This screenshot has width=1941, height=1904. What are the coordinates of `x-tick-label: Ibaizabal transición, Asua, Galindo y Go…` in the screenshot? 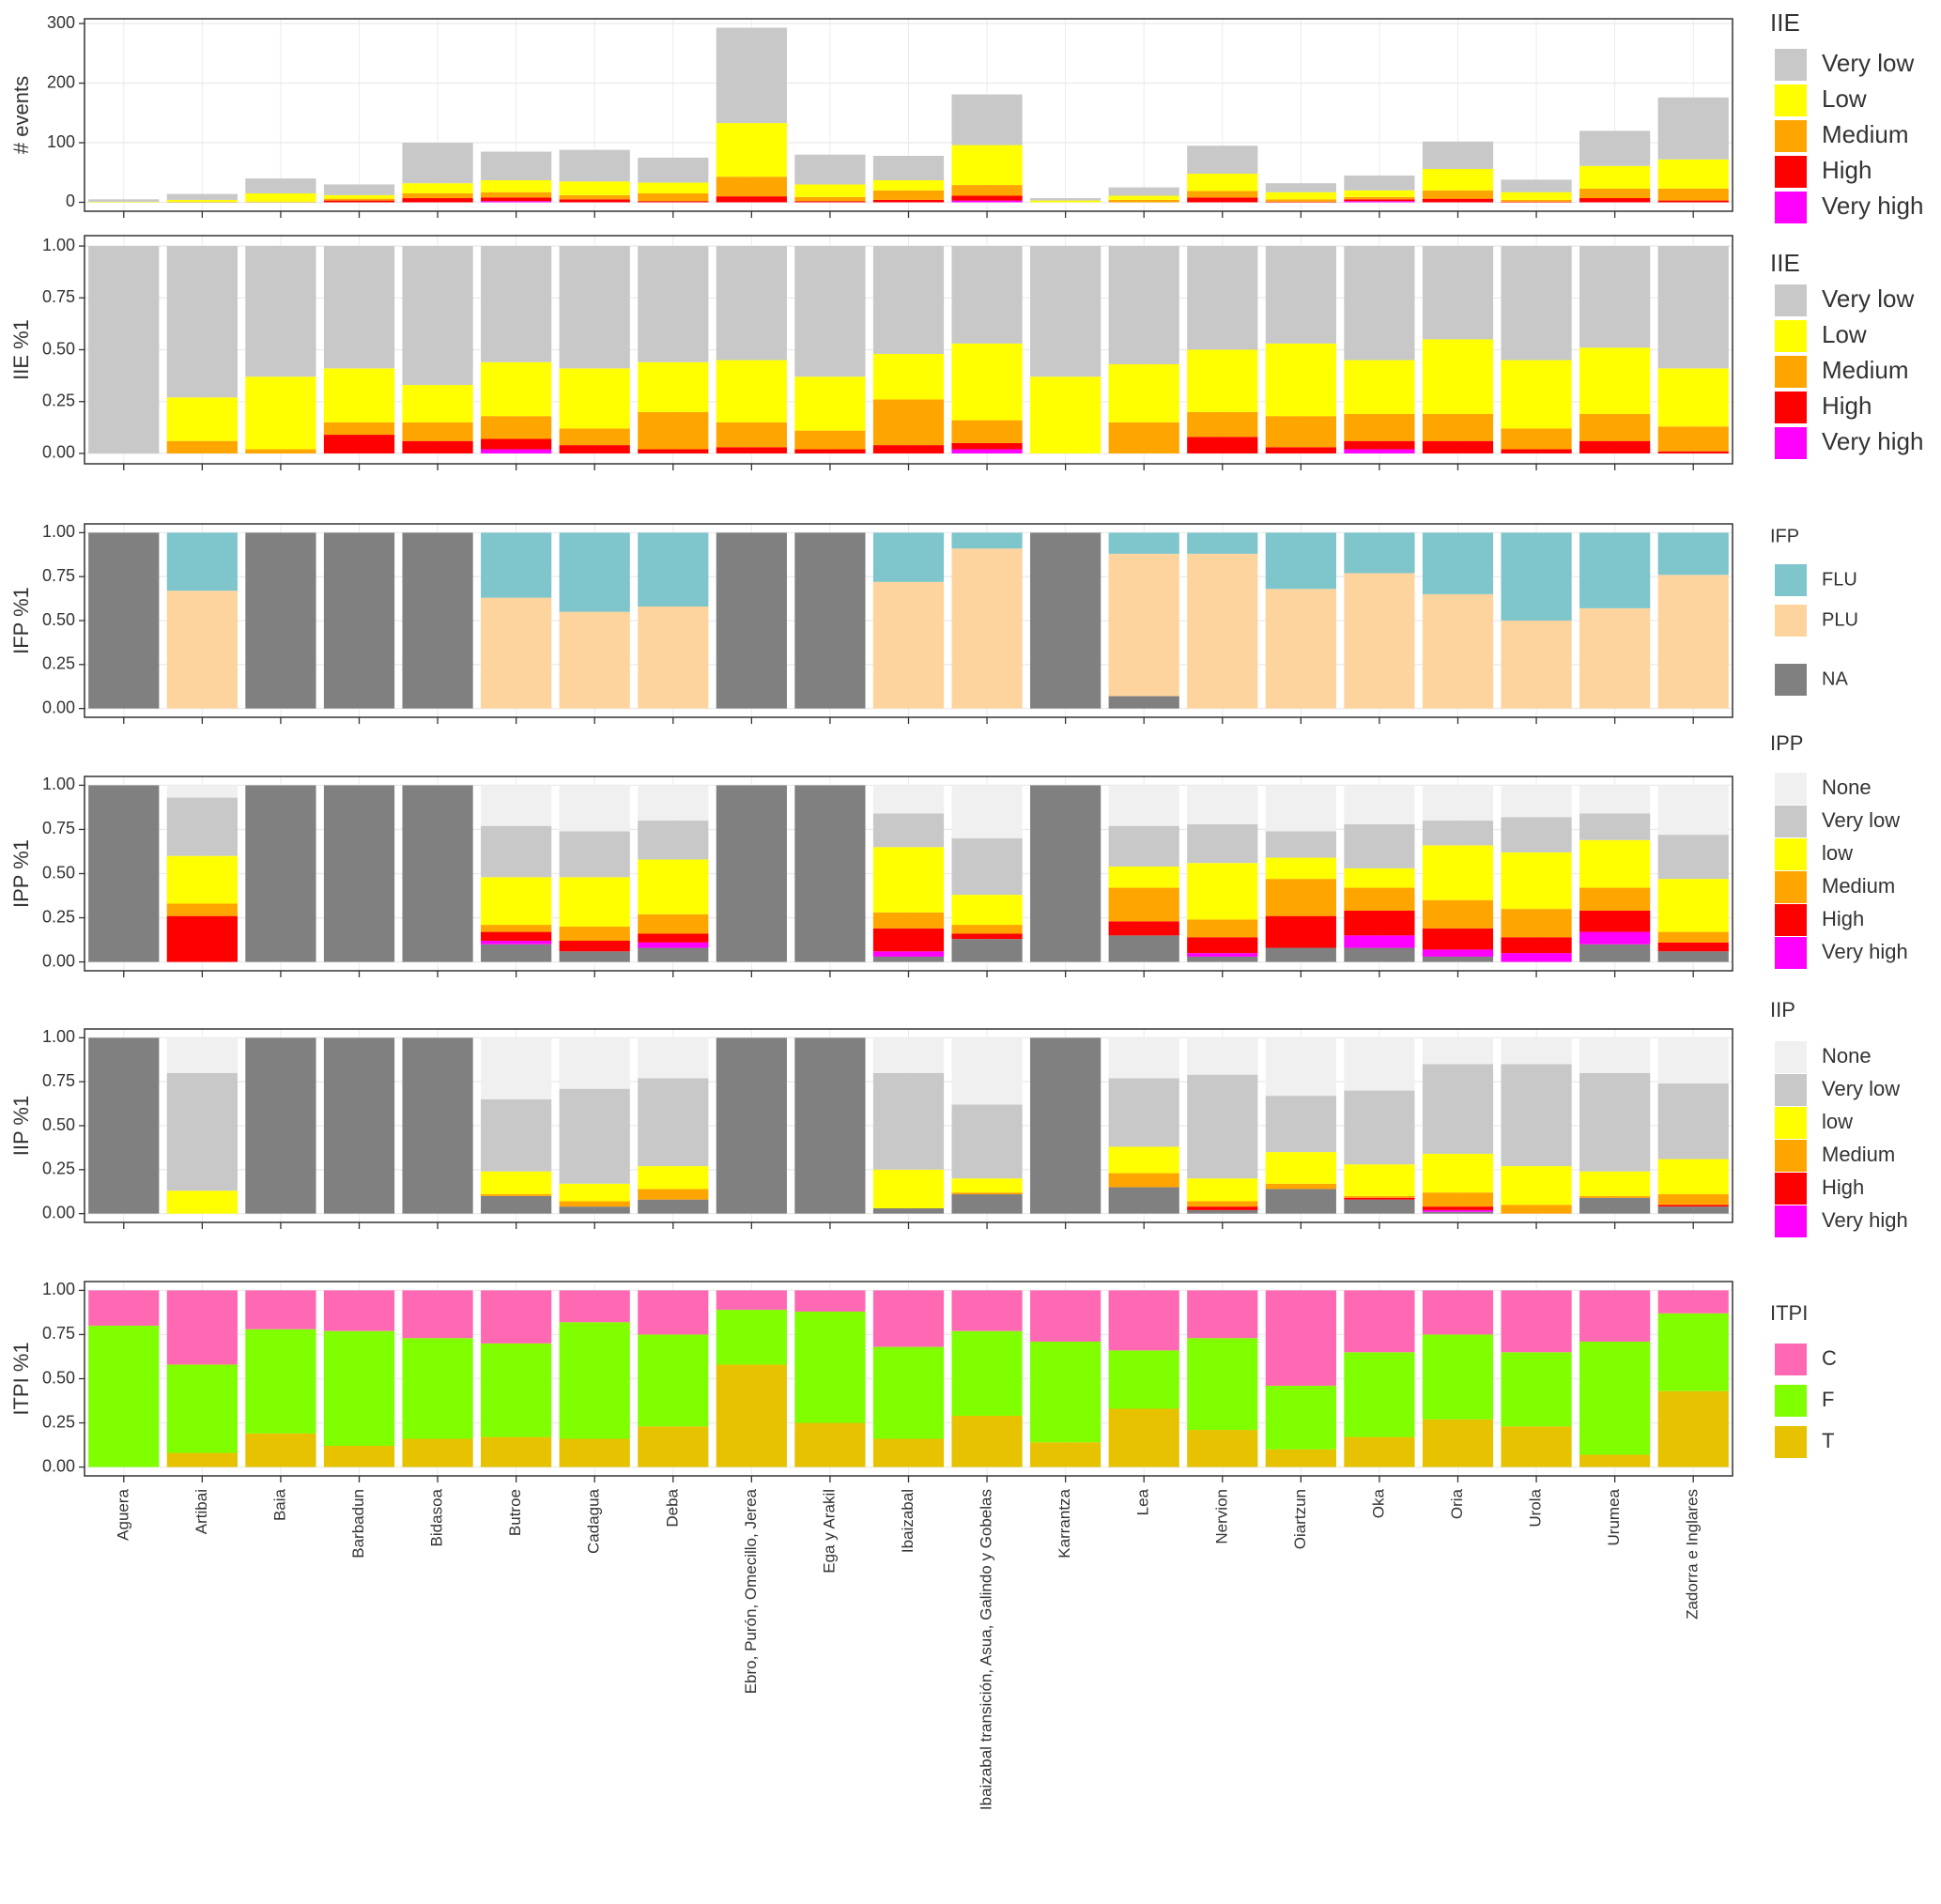 It's located at (986, 1649).